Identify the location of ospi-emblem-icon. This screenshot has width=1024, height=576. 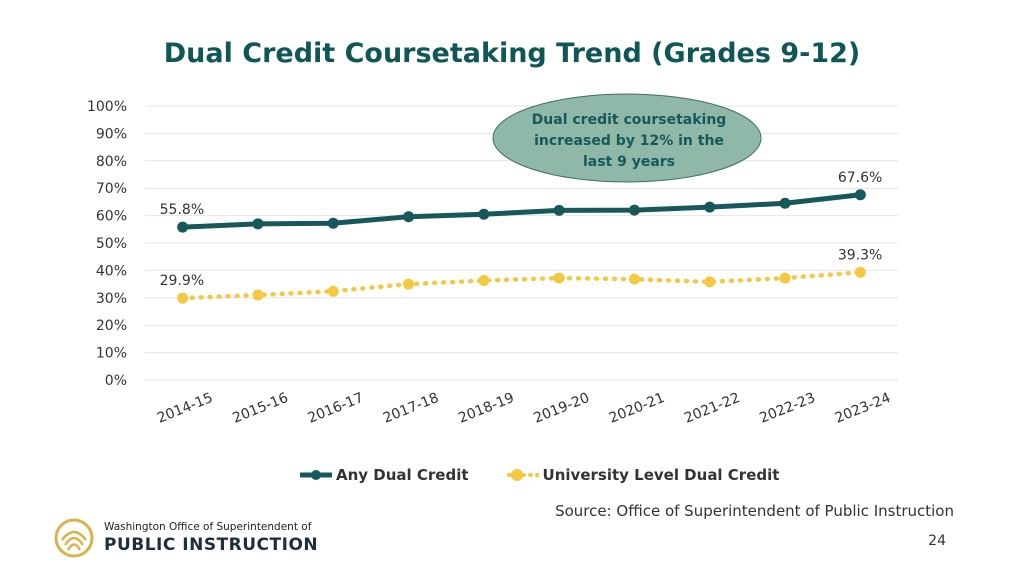
(74, 538).